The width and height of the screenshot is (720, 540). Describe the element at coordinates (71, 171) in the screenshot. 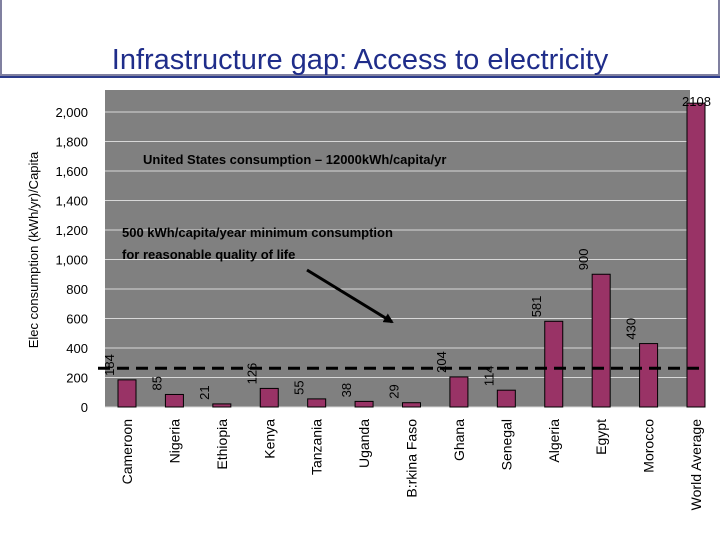

I see `y-tick-label: 1,600` at that location.